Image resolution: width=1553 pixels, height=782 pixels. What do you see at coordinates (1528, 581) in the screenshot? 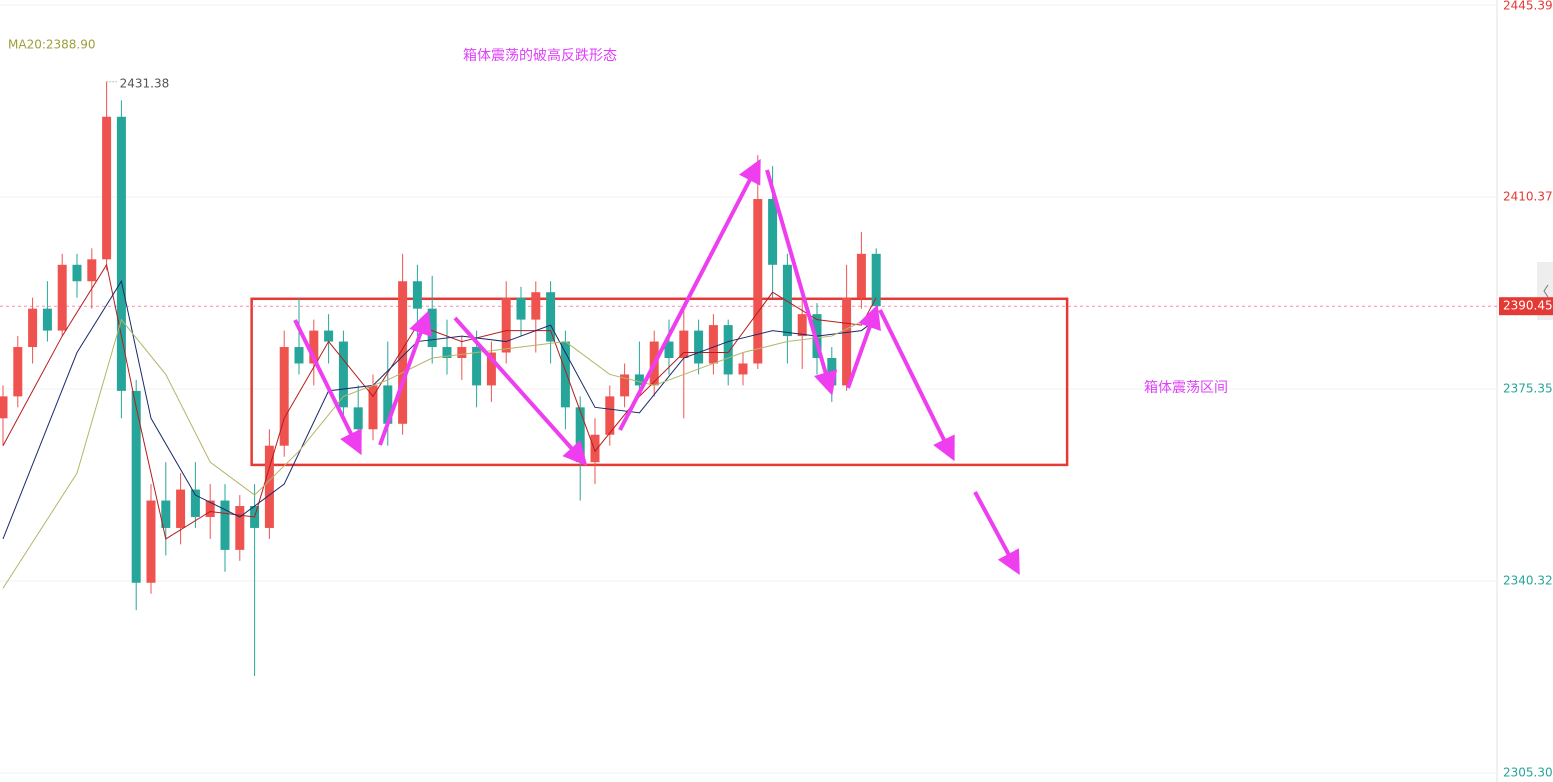
I see `y-tick-label: 2340.32` at bounding box center [1528, 581].